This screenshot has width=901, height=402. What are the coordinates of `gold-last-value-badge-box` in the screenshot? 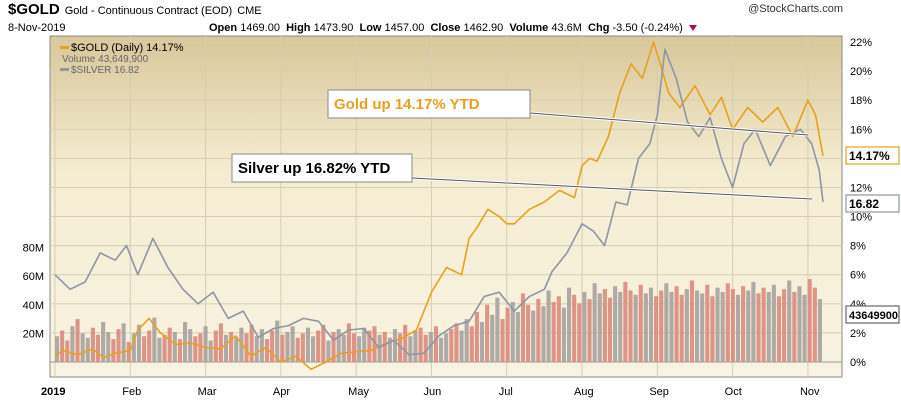 It's located at (872, 155).